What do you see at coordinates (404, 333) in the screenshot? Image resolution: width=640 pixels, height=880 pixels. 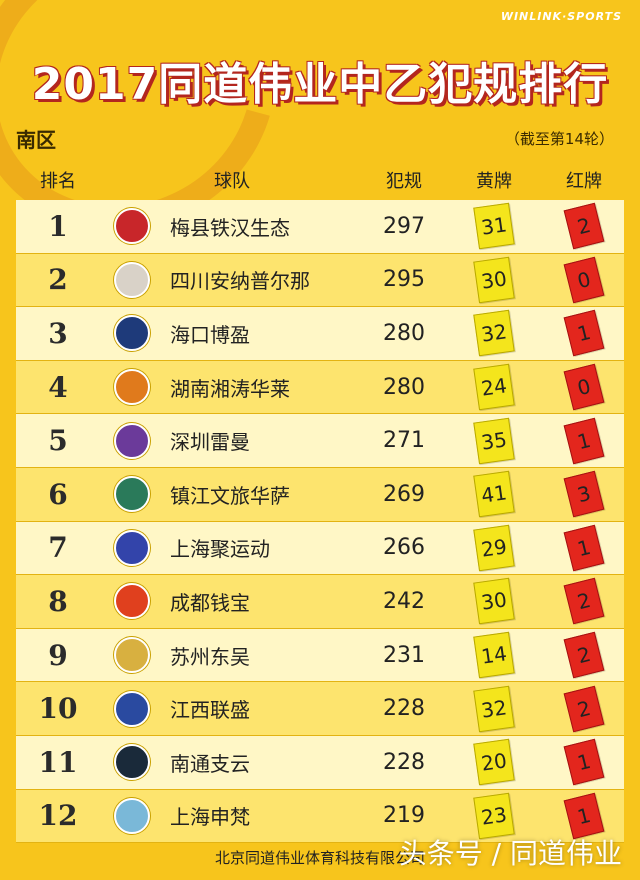 I see `fouls-cell: 280` at bounding box center [404, 333].